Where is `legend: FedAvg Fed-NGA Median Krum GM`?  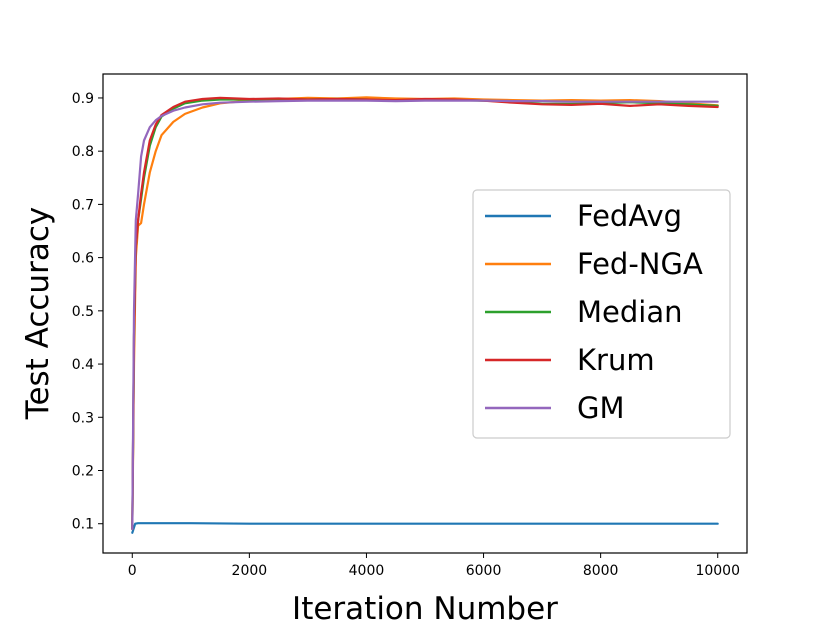
legend: FedAvg Fed-NGA Median Krum GM is located at coordinates (601, 314).